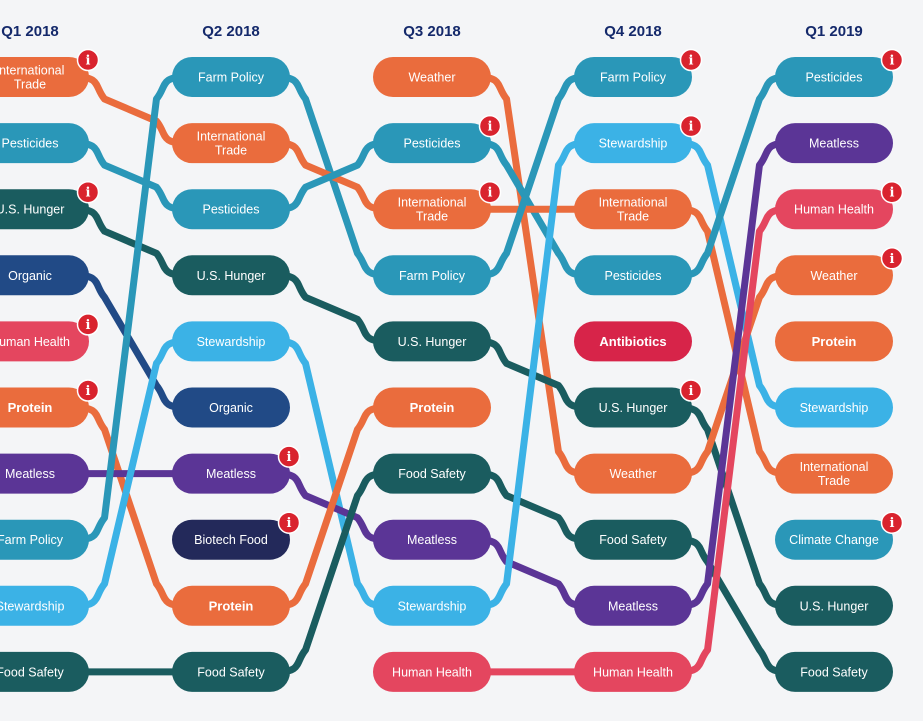 This screenshot has width=923, height=721. I want to click on topic-pill-meatless: Meatless i, so click(236, 469).